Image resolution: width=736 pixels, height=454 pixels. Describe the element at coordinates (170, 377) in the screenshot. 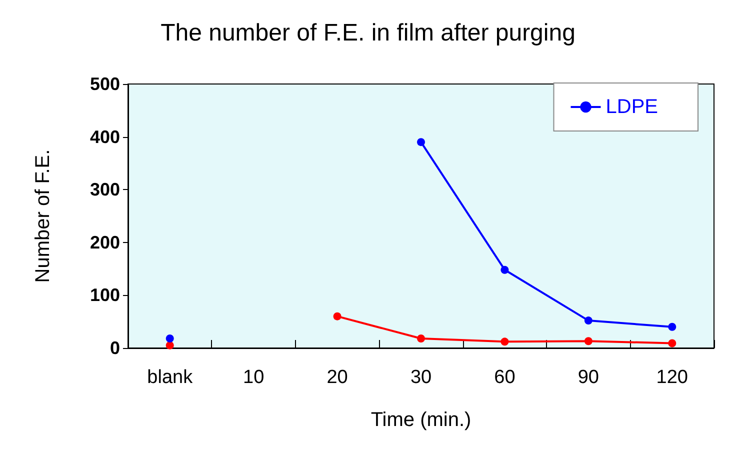

I see `x-tick-label: blank` at that location.